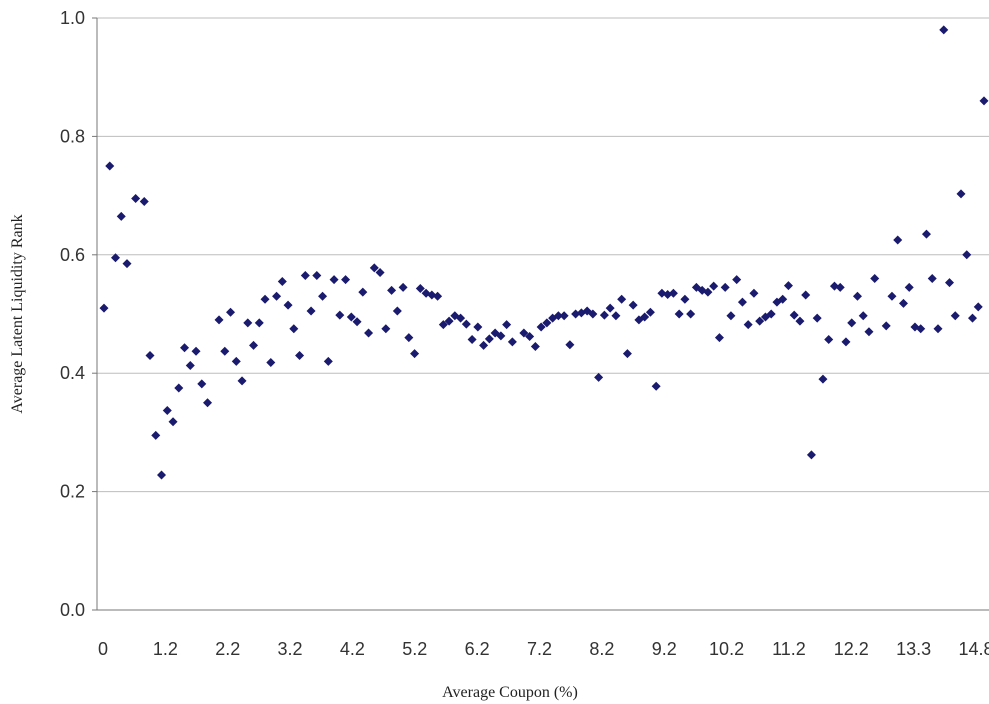 The image size is (989, 704). What do you see at coordinates (510, 692) in the screenshot?
I see `x-axis-title: Average Coupon (%)` at bounding box center [510, 692].